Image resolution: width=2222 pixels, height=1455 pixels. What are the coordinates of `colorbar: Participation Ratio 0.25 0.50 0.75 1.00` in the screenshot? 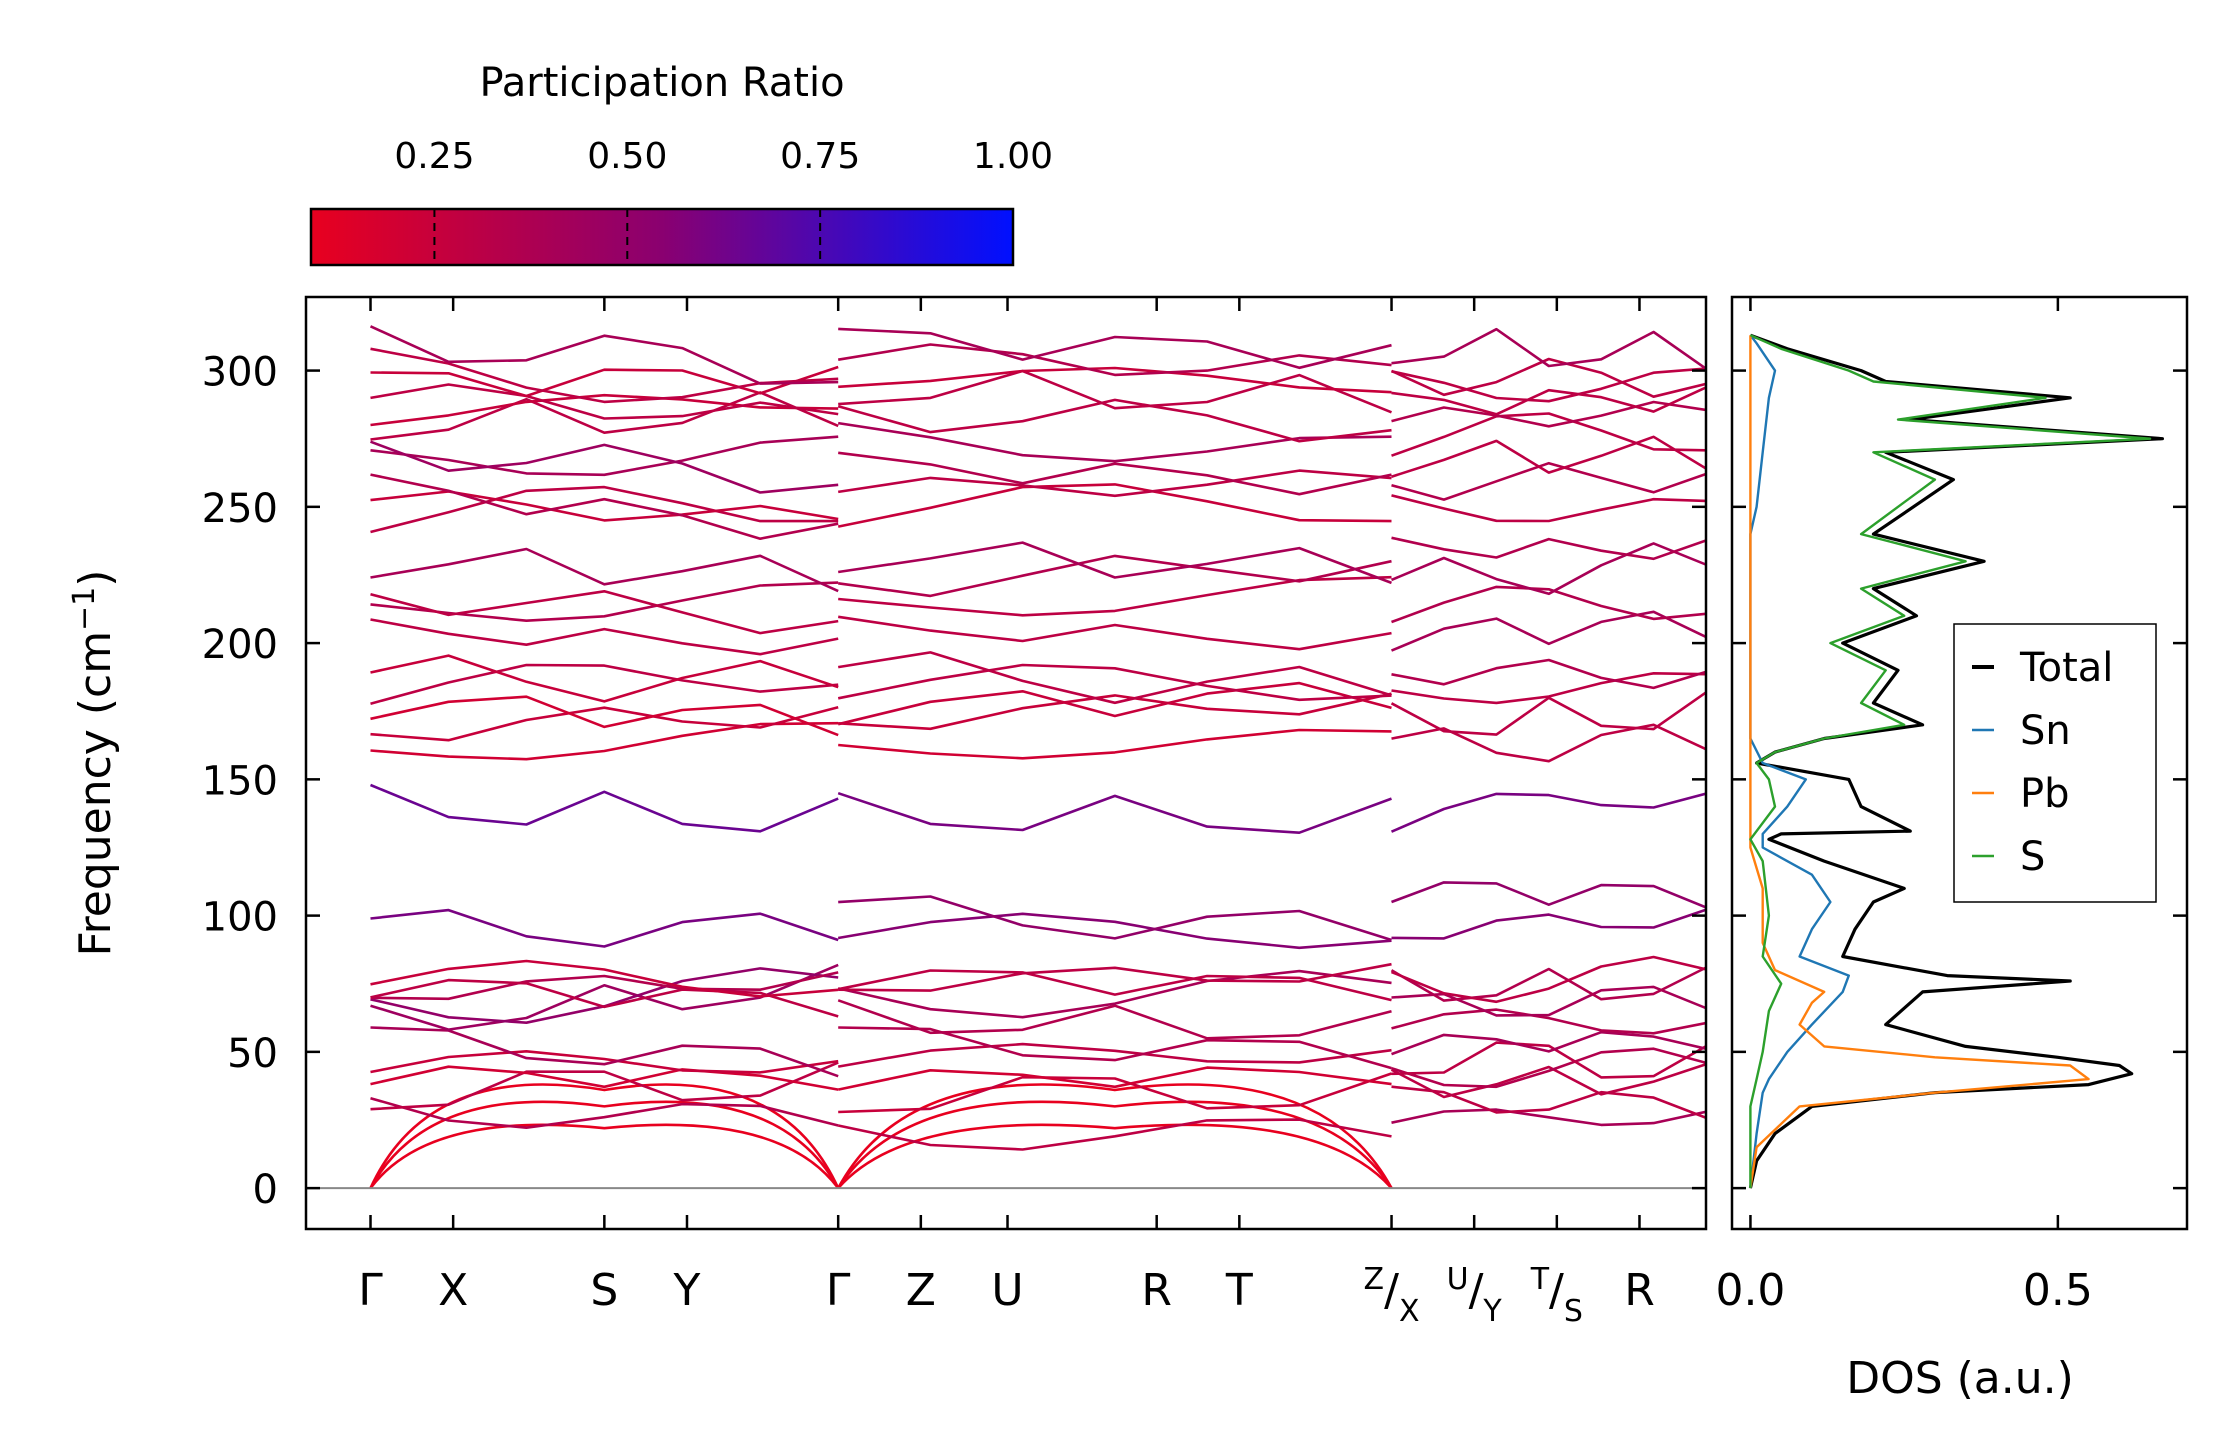 It's located at (681, 163).